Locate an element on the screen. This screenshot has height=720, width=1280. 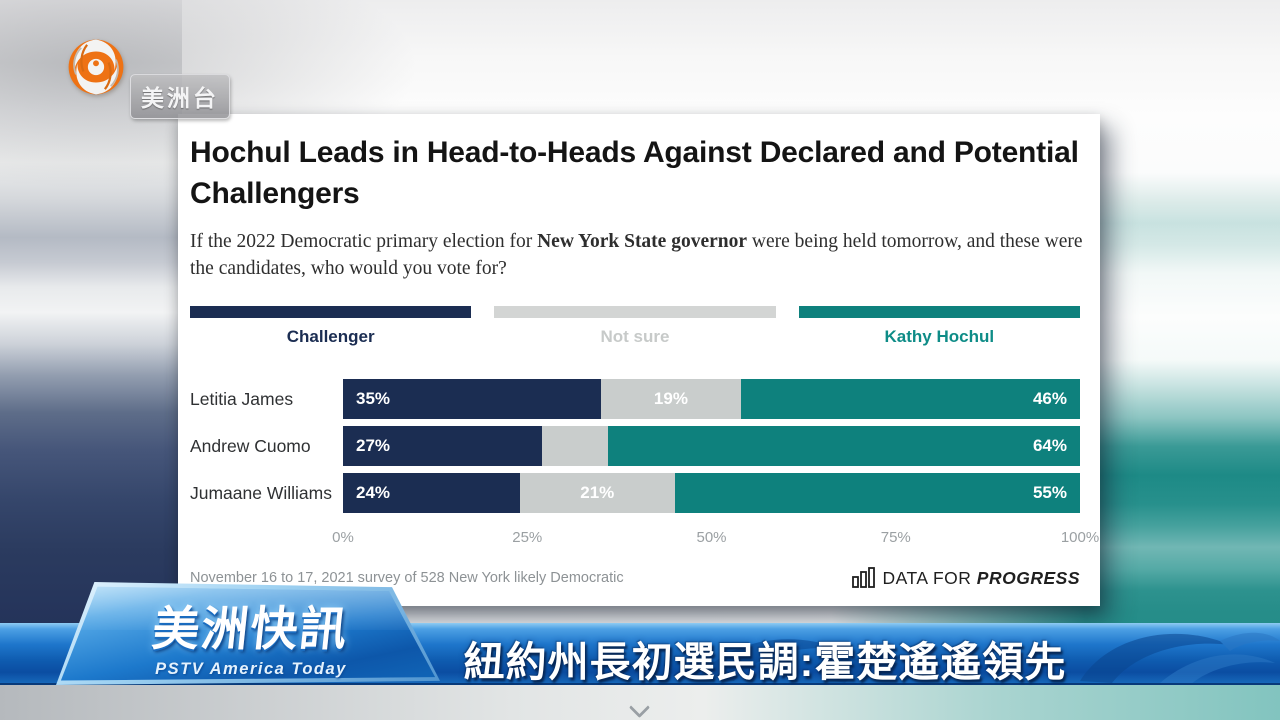
legend-swatch-challenger is located at coordinates (331, 312).